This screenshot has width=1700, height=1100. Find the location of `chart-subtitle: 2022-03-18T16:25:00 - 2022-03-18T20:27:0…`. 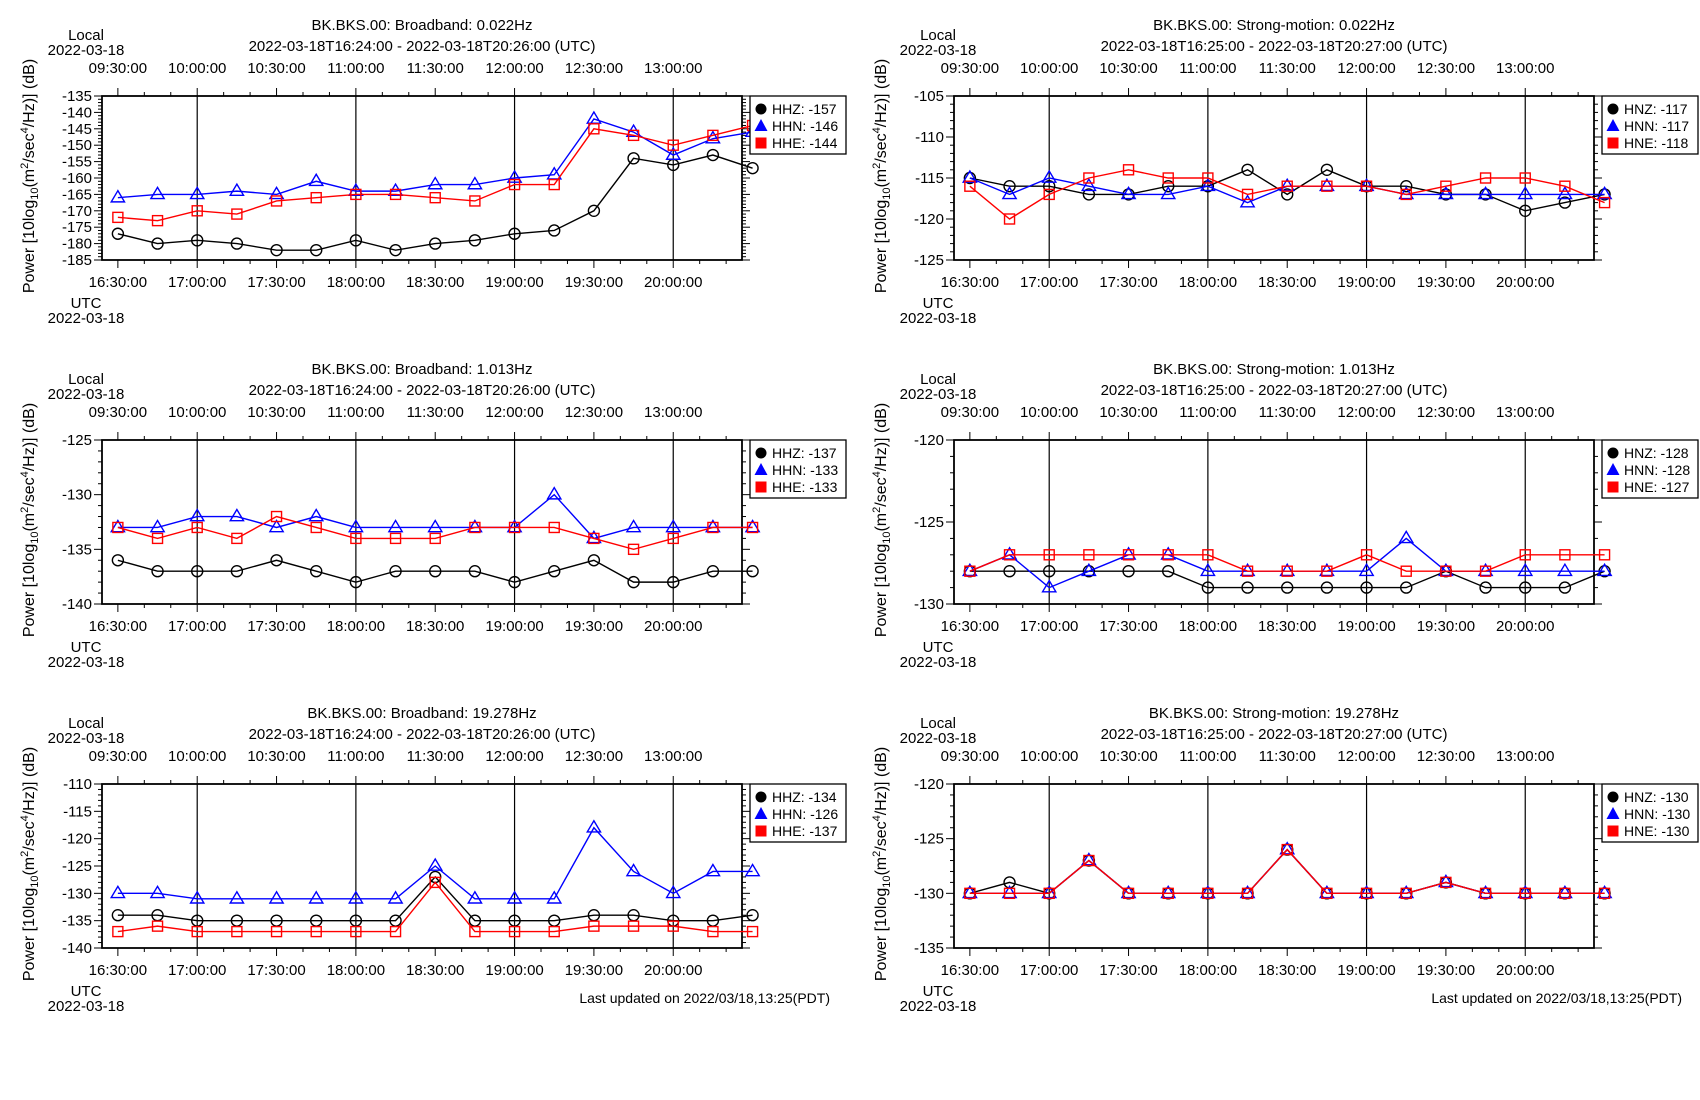

chart-subtitle: 2022-03-18T16:25:00 - 2022-03-18T20:27:0… is located at coordinates (1274, 390).